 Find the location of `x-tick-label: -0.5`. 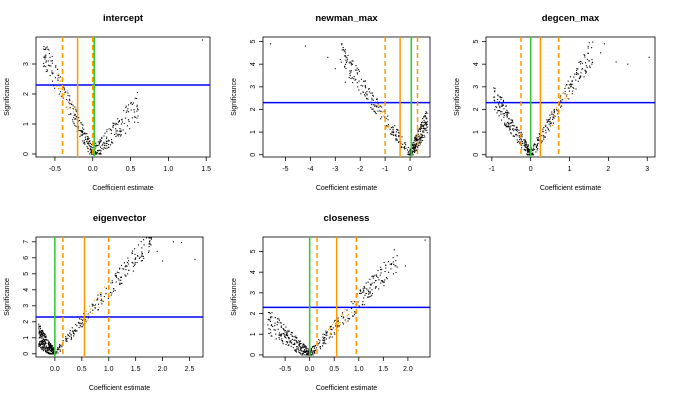

x-tick-label: -0.5 is located at coordinates (55, 169).